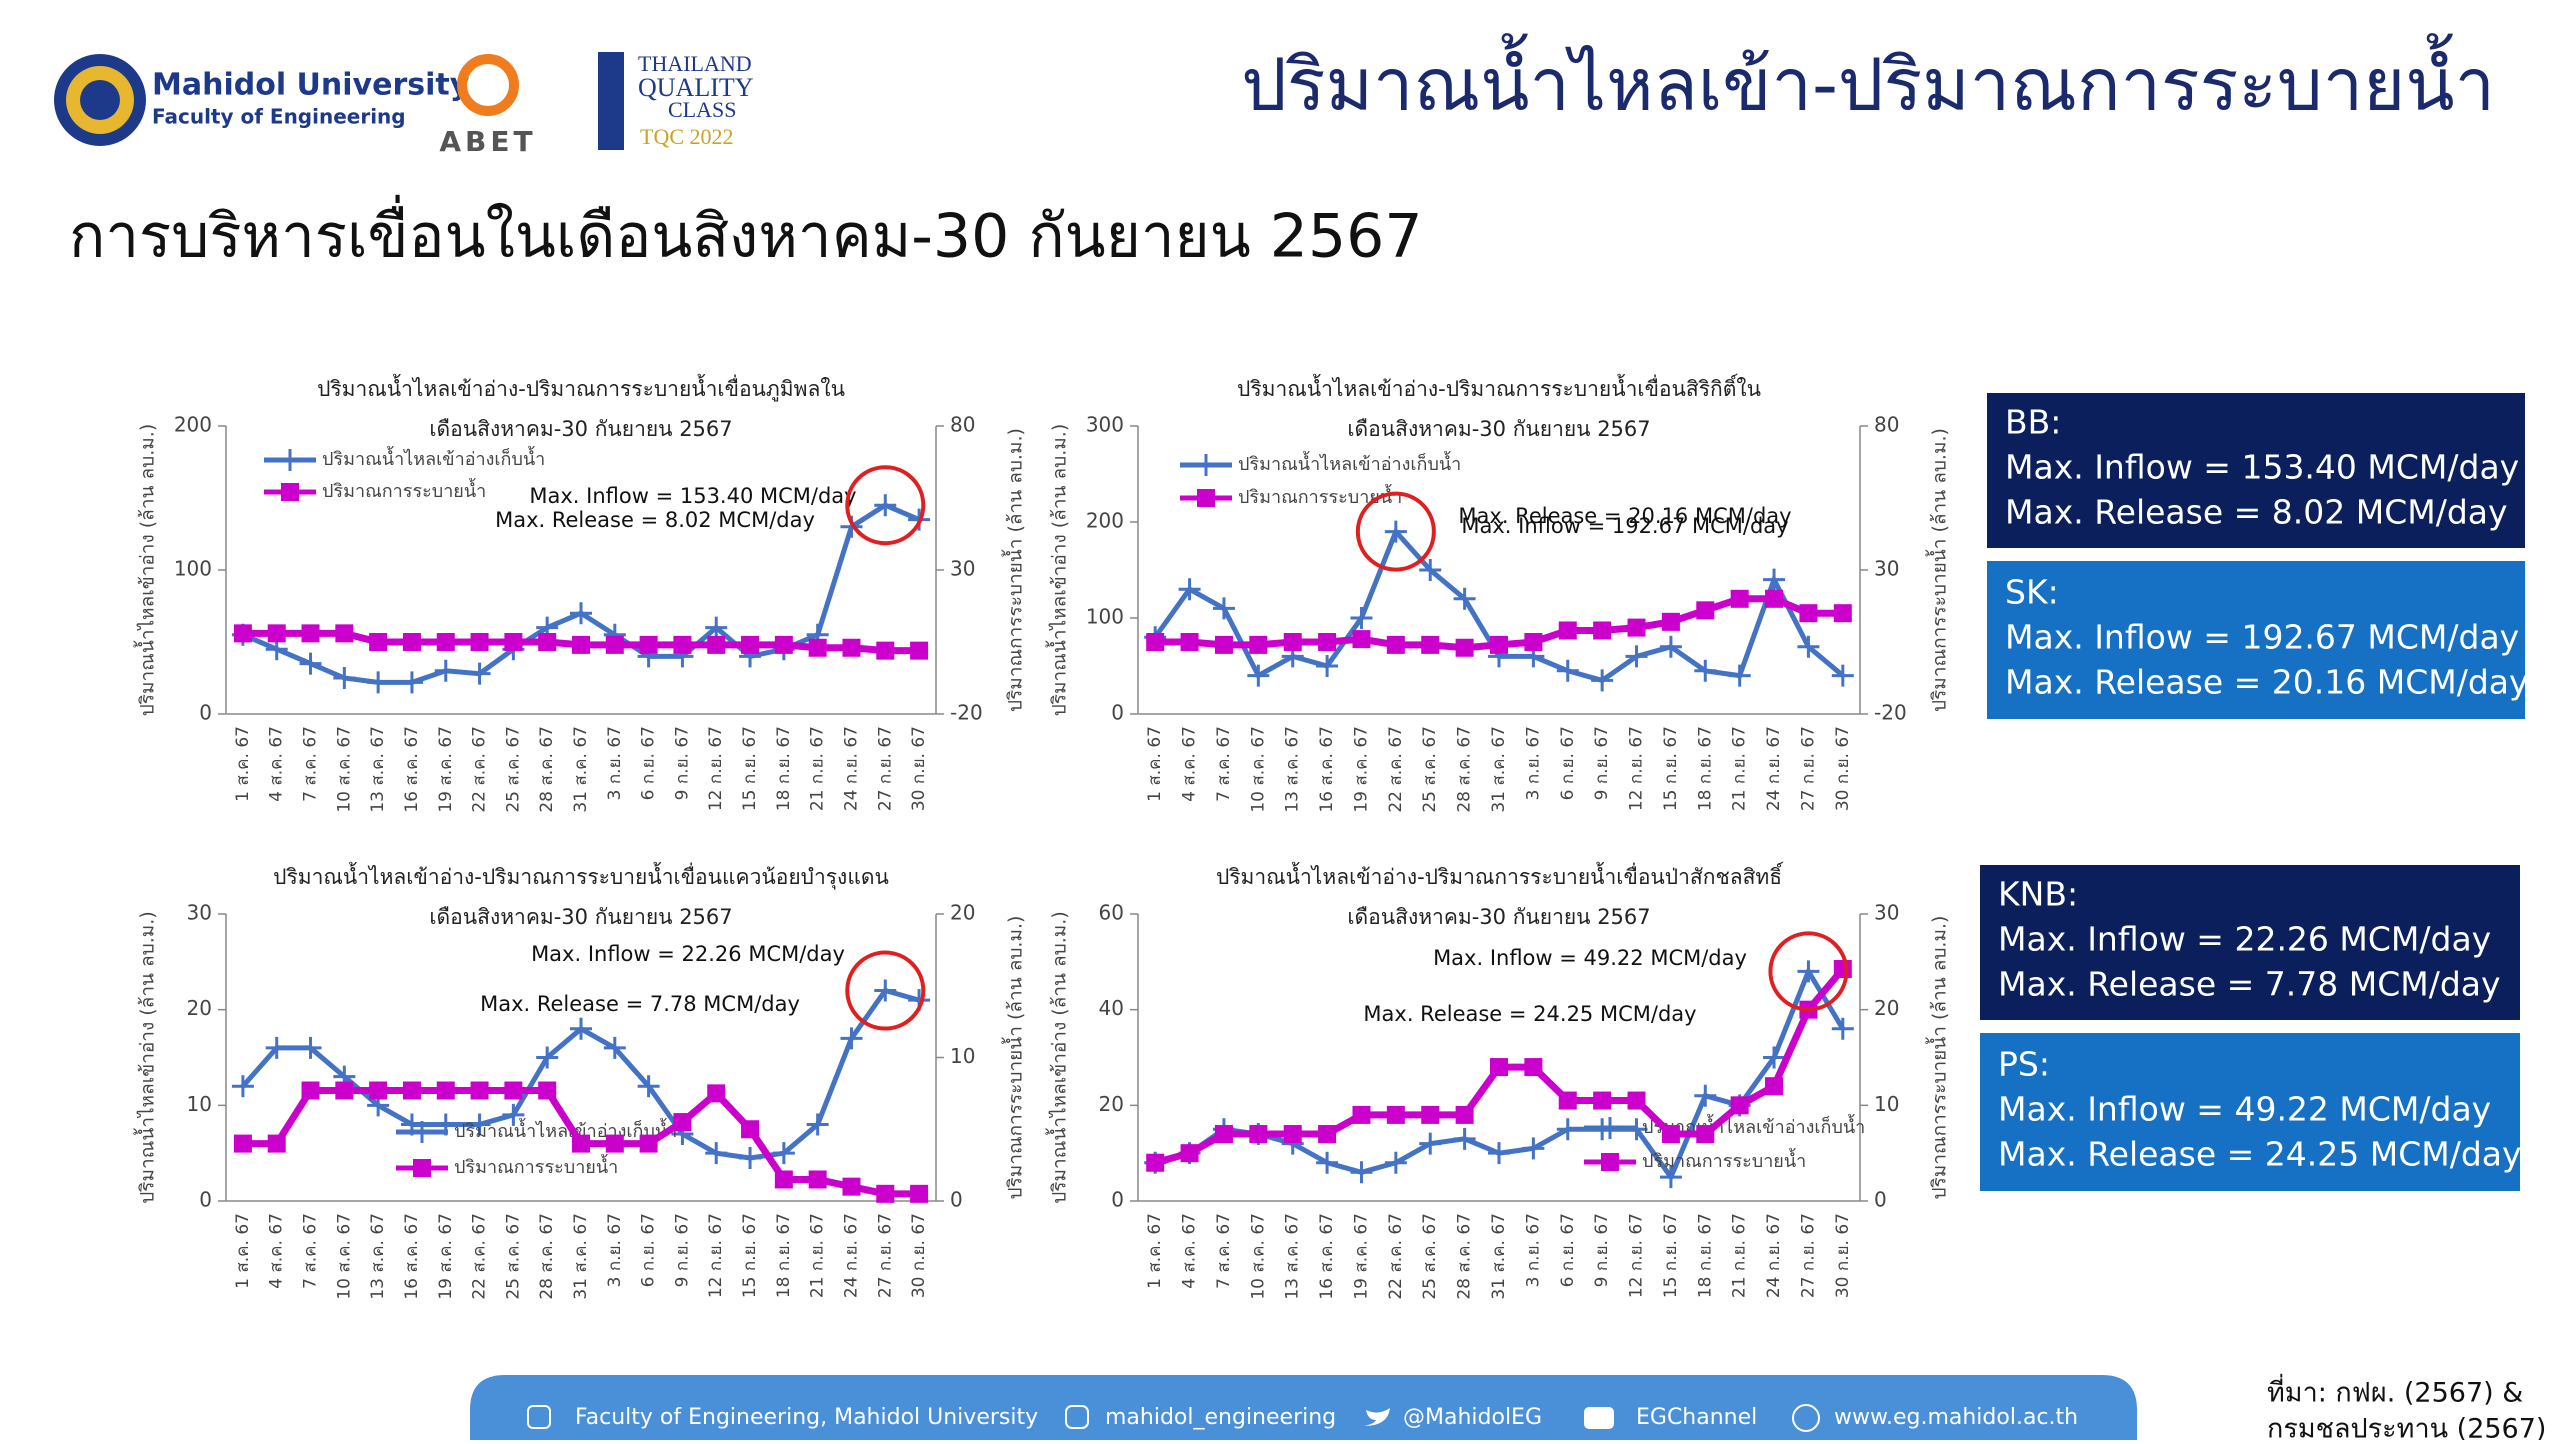 The width and height of the screenshot is (2560, 1444). Describe the element at coordinates (581, 1256) in the screenshot. I see `x-tick-label: 31 ส.ค. 67` at that location.